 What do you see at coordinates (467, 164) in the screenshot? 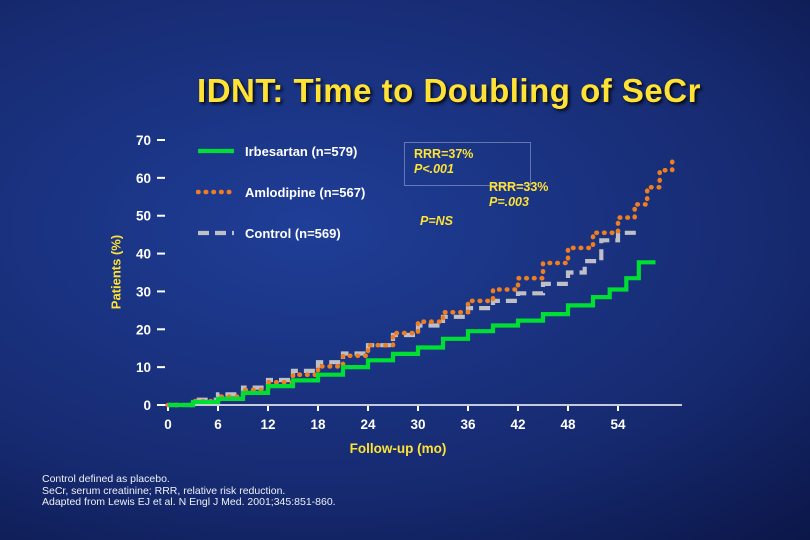
I see `annotation-rrr37-box: RRR=37% P<.001` at bounding box center [467, 164].